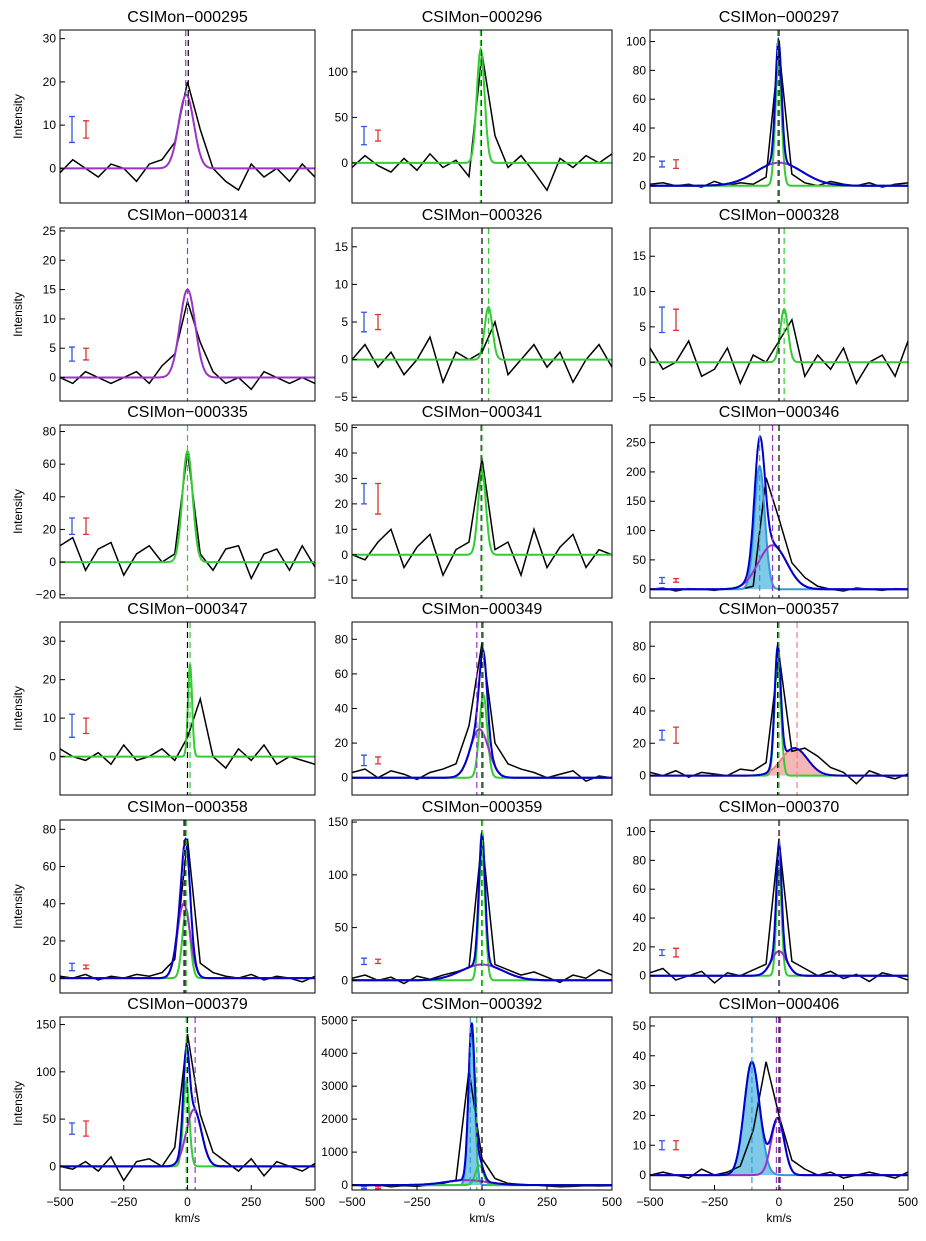 The image size is (926, 1241). I want to click on panel-title: CSIMon−000379, so click(187, 1004).